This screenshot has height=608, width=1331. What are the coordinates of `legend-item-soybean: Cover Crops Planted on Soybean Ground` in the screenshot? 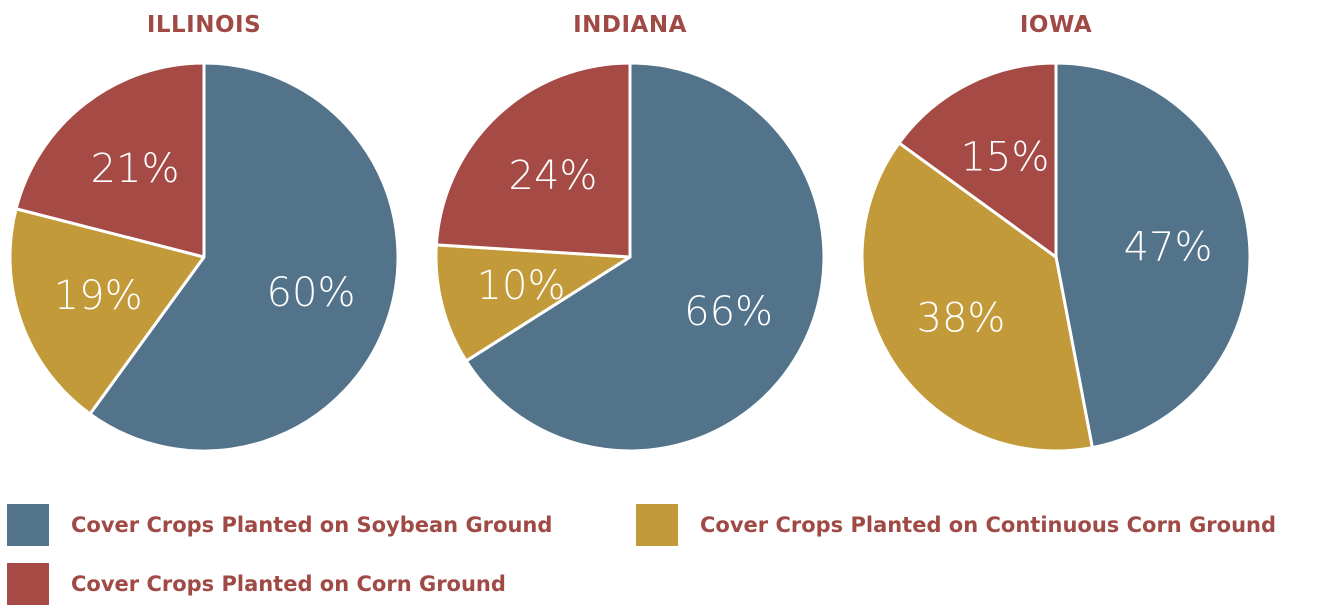 It's located at (279, 525).